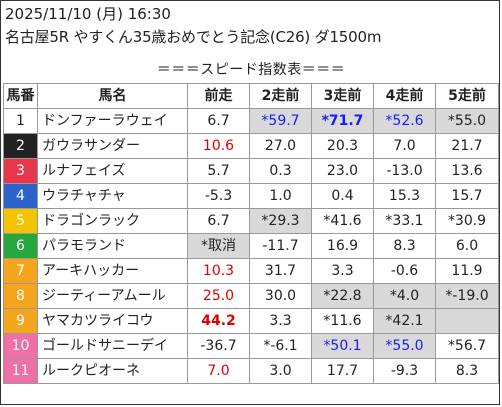 The width and height of the screenshot is (502, 407). Describe the element at coordinates (218, 296) in the screenshot. I see `speed-index-cell: 25.0` at that location.